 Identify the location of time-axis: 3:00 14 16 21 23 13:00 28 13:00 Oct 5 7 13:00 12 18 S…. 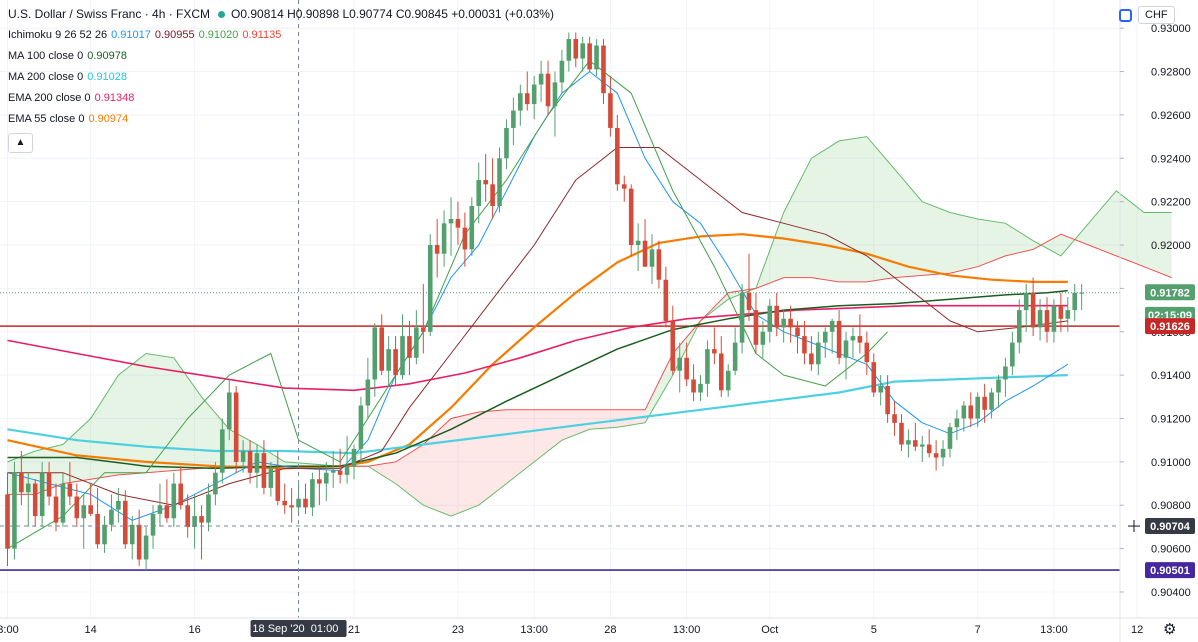
(599, 627).